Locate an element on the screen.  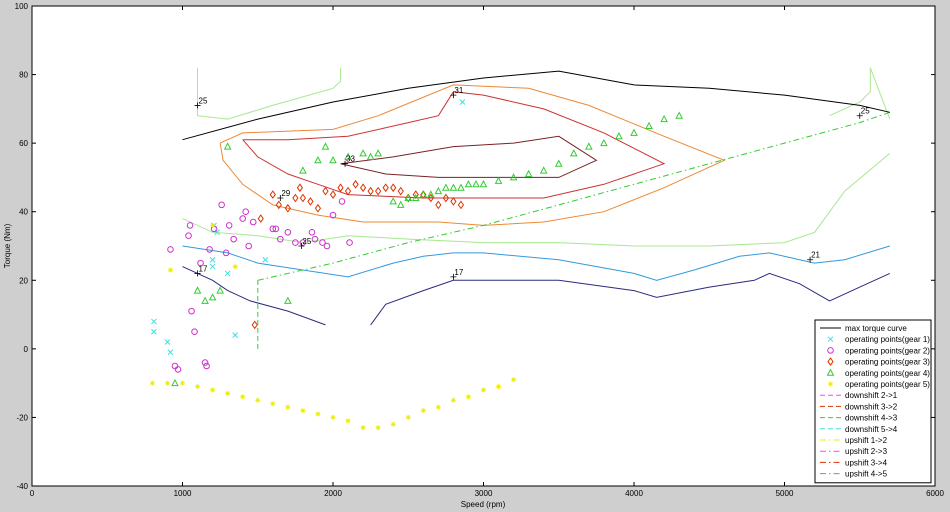
y-tick-label: -20 is located at coordinates (22, 417).